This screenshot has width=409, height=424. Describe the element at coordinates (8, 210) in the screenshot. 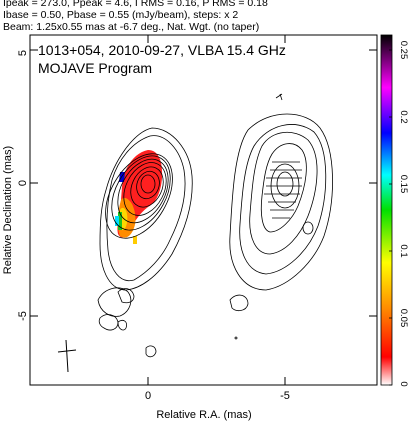

I see `y-axis-label: Relative Declination (mas)` at that location.